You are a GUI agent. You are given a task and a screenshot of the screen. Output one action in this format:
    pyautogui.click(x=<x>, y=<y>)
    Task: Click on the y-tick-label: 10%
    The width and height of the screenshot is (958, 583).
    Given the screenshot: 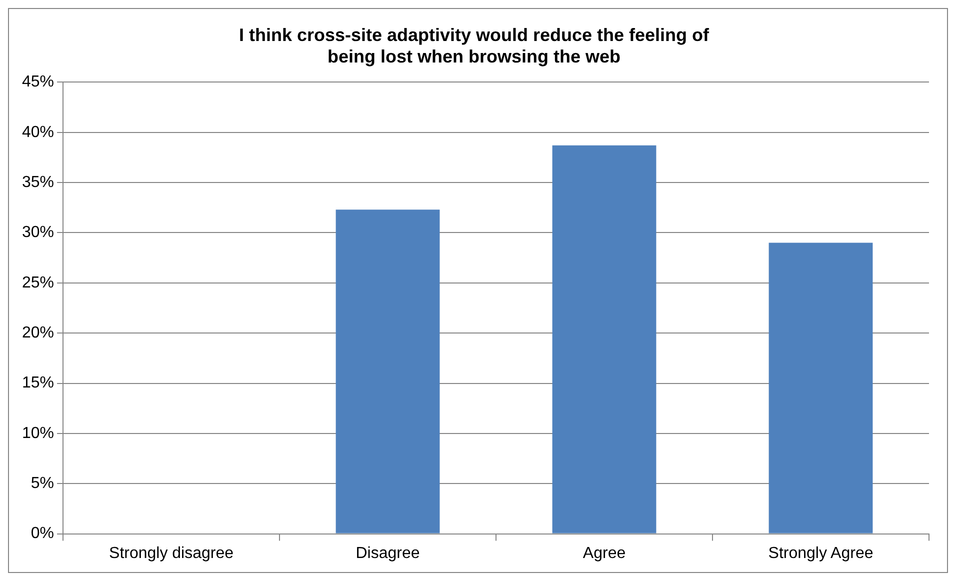 What is the action you would take?
    pyautogui.click(x=38, y=433)
    